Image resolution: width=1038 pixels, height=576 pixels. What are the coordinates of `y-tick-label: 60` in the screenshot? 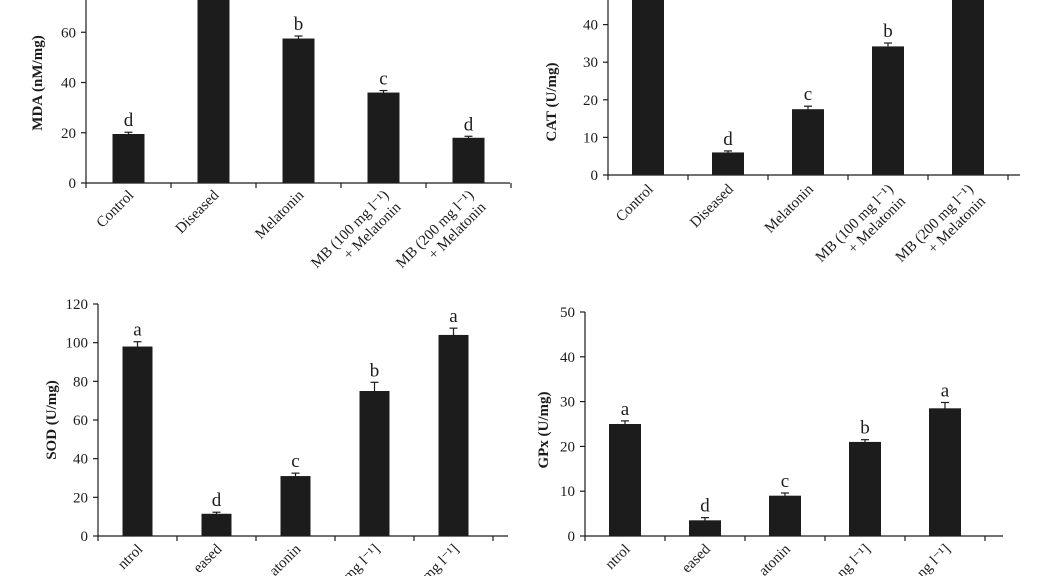 It's located at (68, 33).